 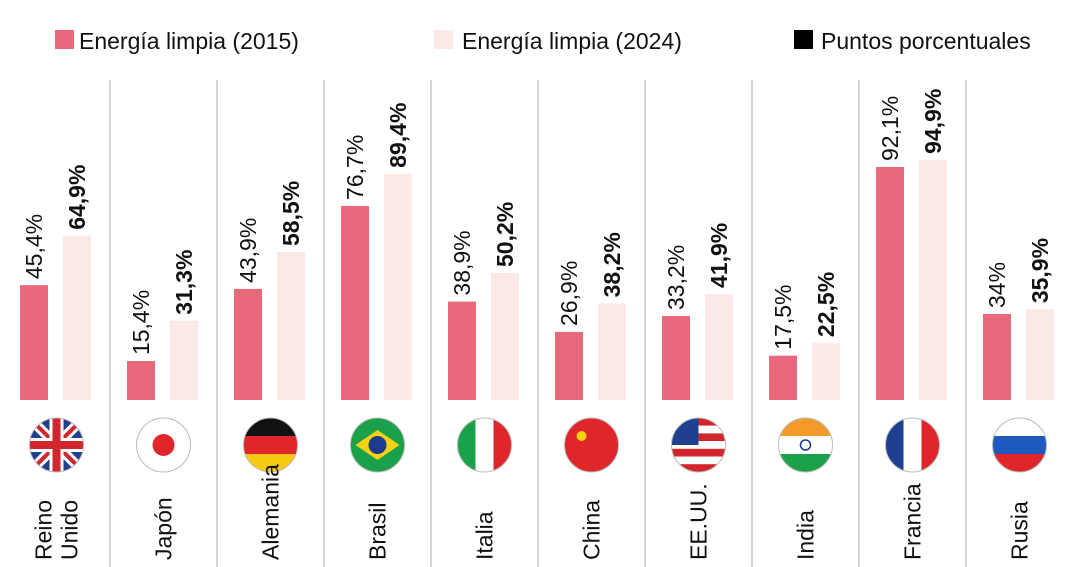 What do you see at coordinates (355, 167) in the screenshot?
I see `value-label: 76,7%` at bounding box center [355, 167].